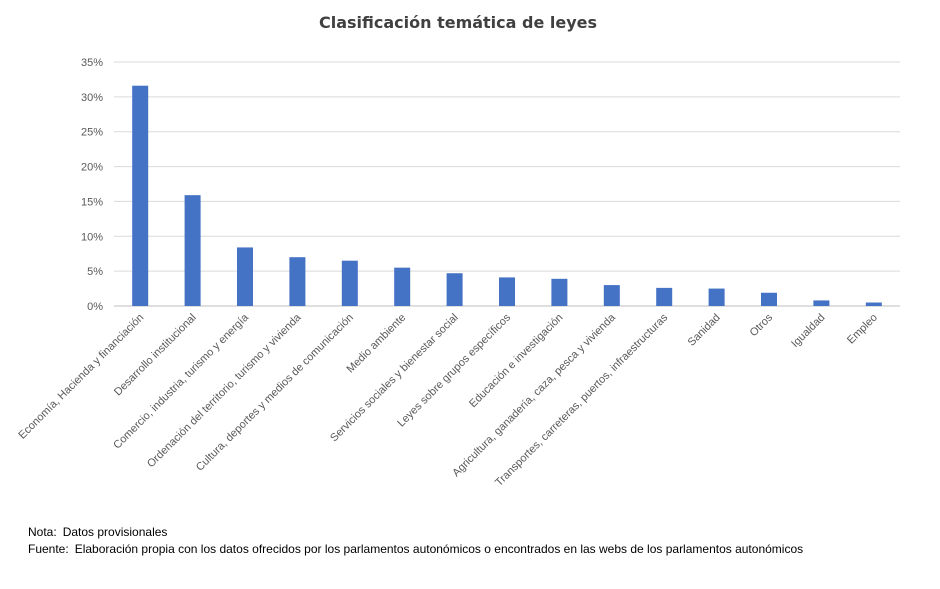  I want to click on note-label: Nota:, so click(42, 532).